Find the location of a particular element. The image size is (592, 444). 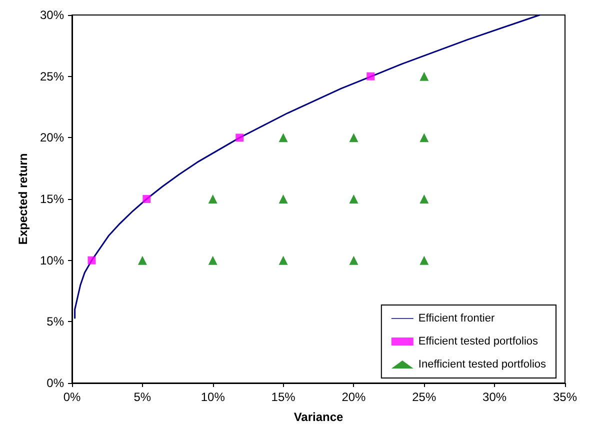

y-tick-label: 5% is located at coordinates (55, 321).